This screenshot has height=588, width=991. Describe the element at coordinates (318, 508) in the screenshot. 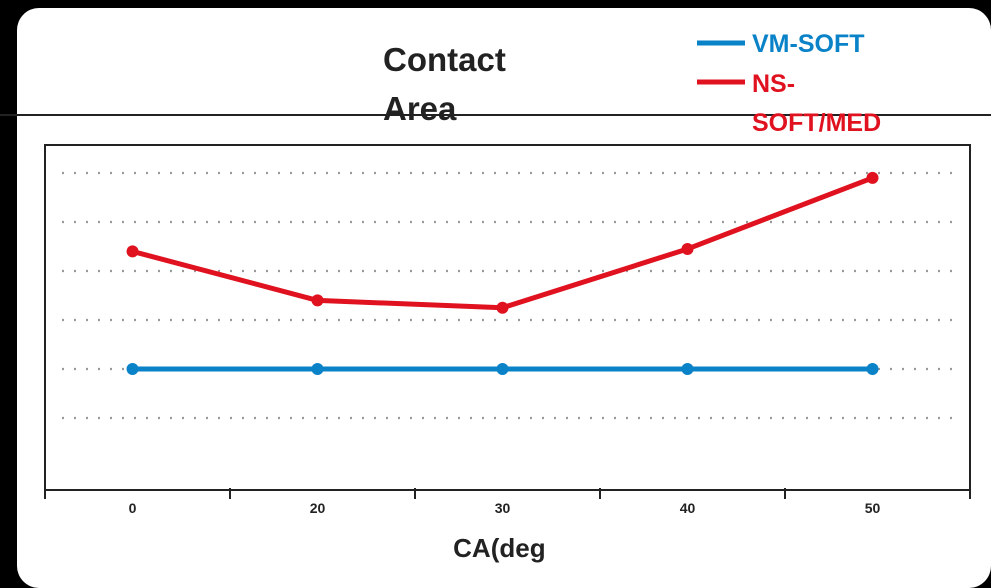

I see `x-tick-label: 20` at that location.